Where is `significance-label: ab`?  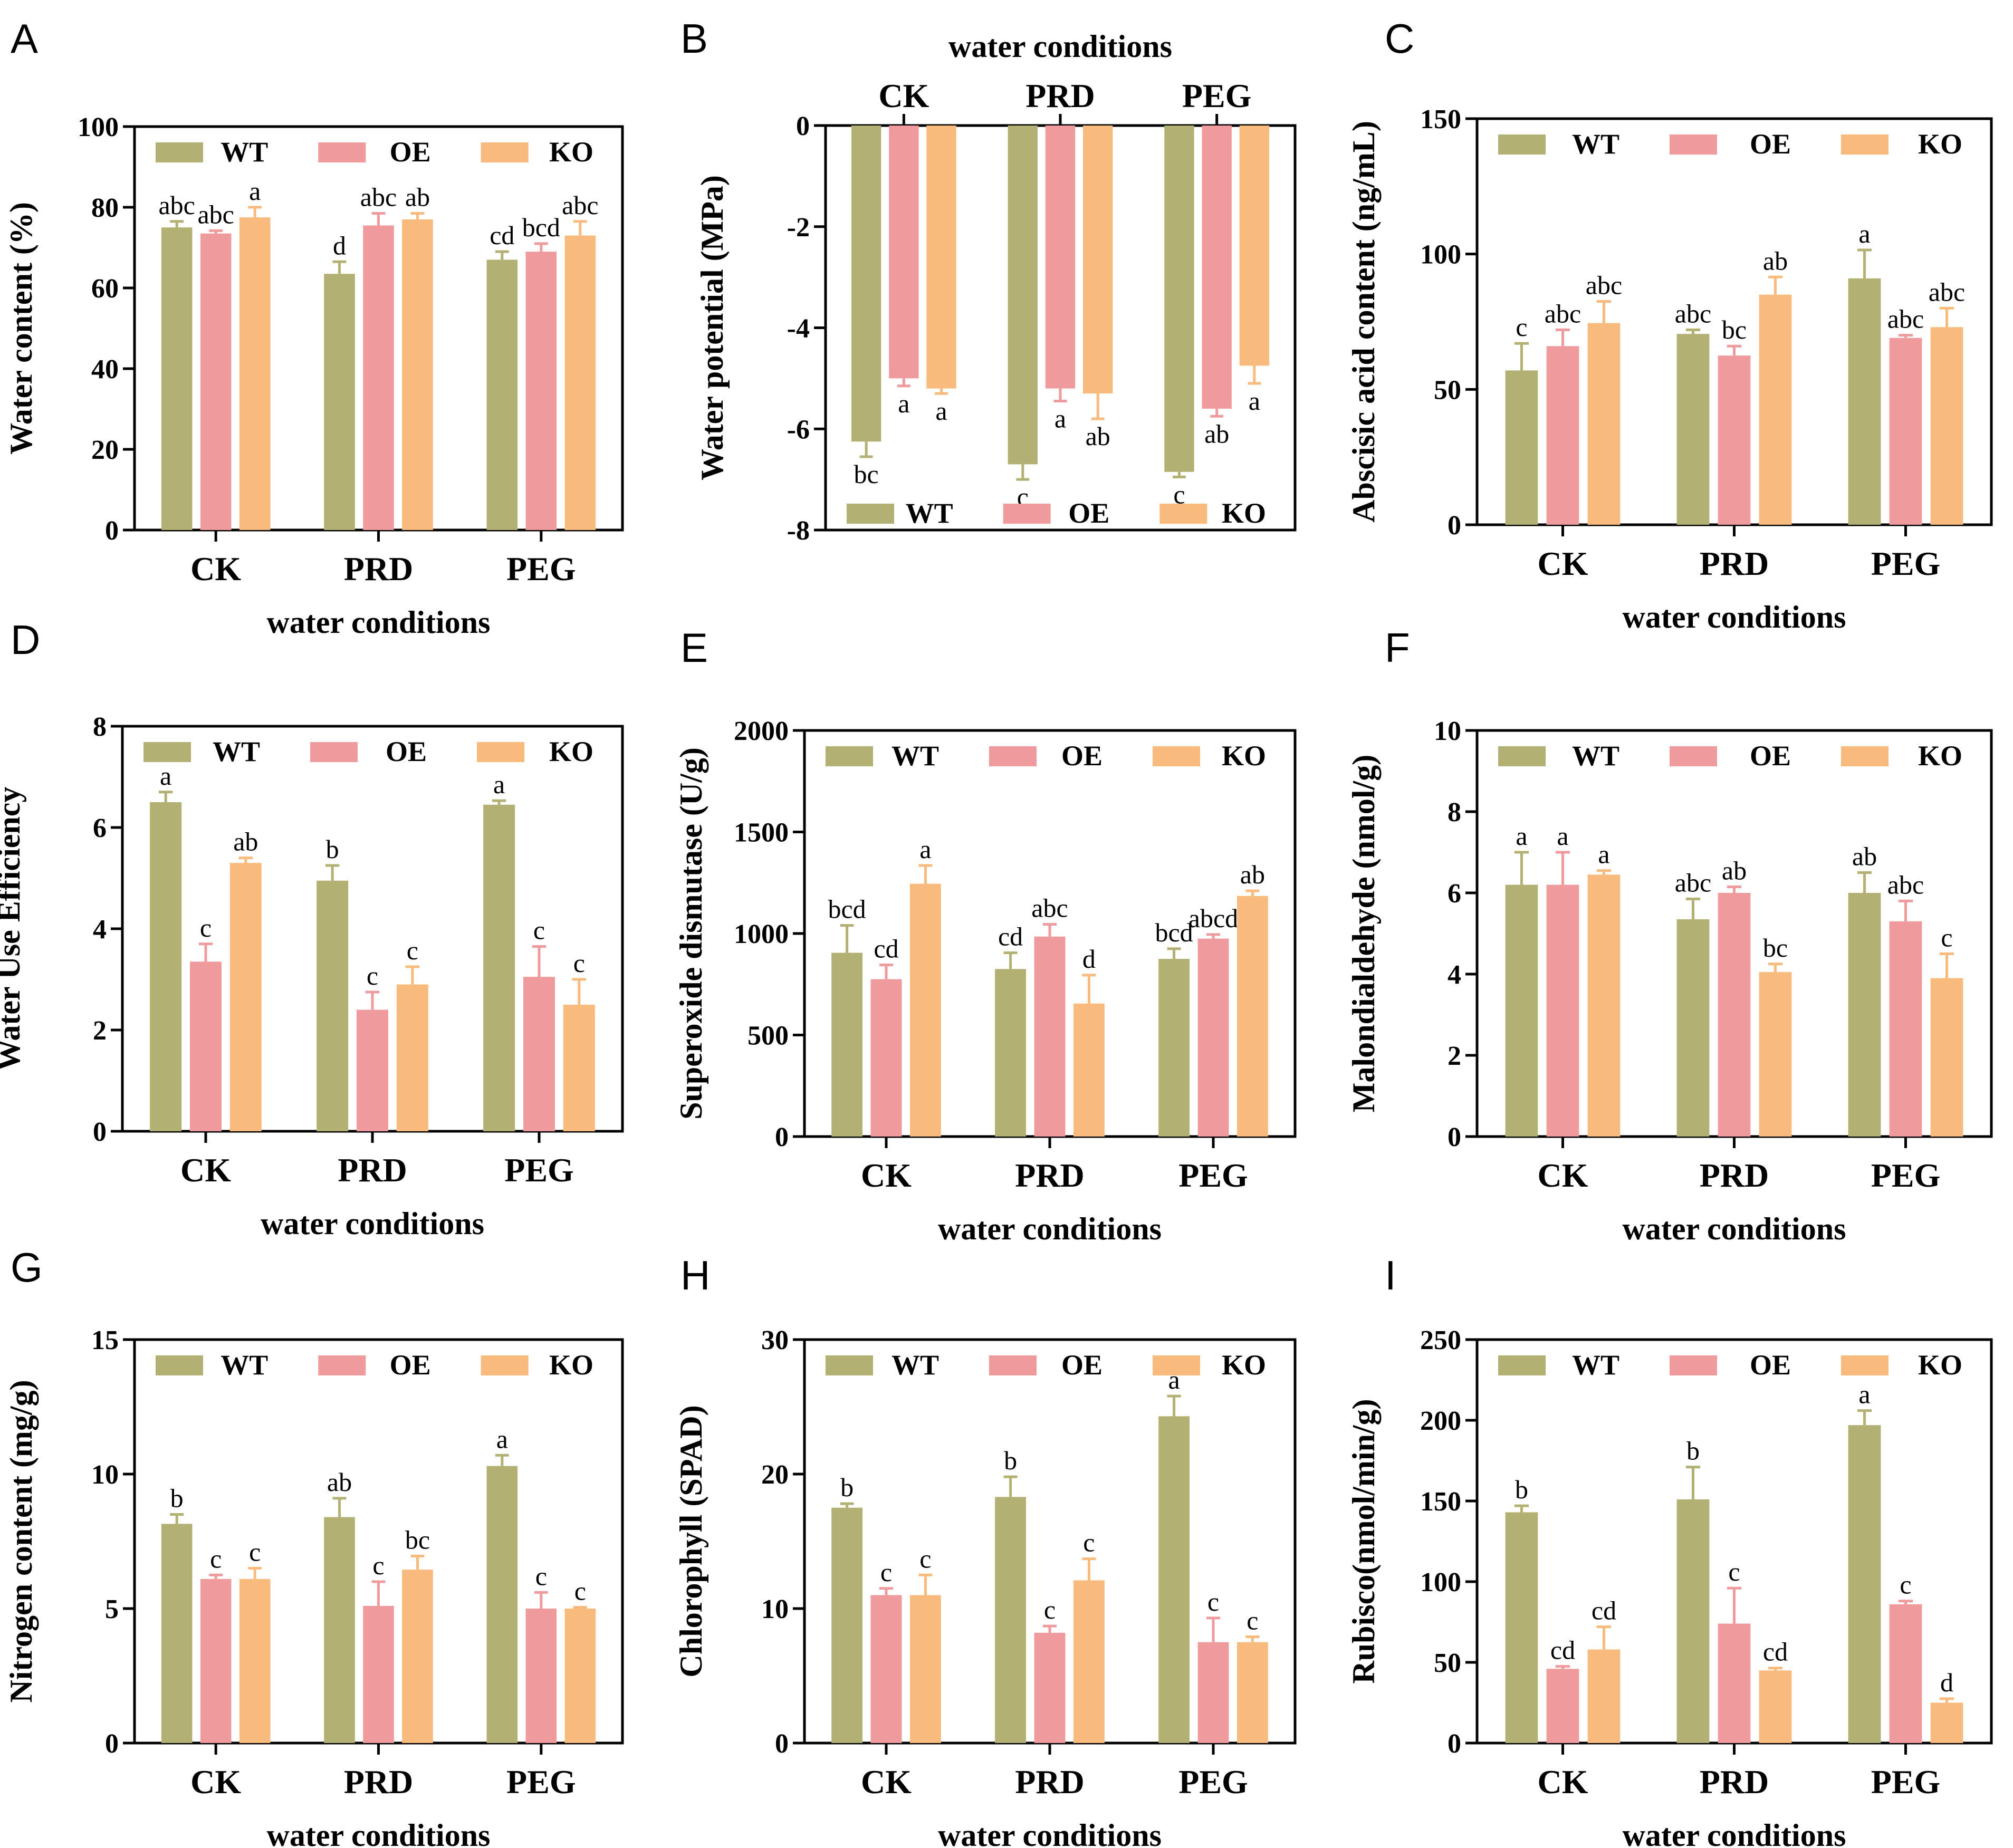
significance-label: ab is located at coordinates (417, 196).